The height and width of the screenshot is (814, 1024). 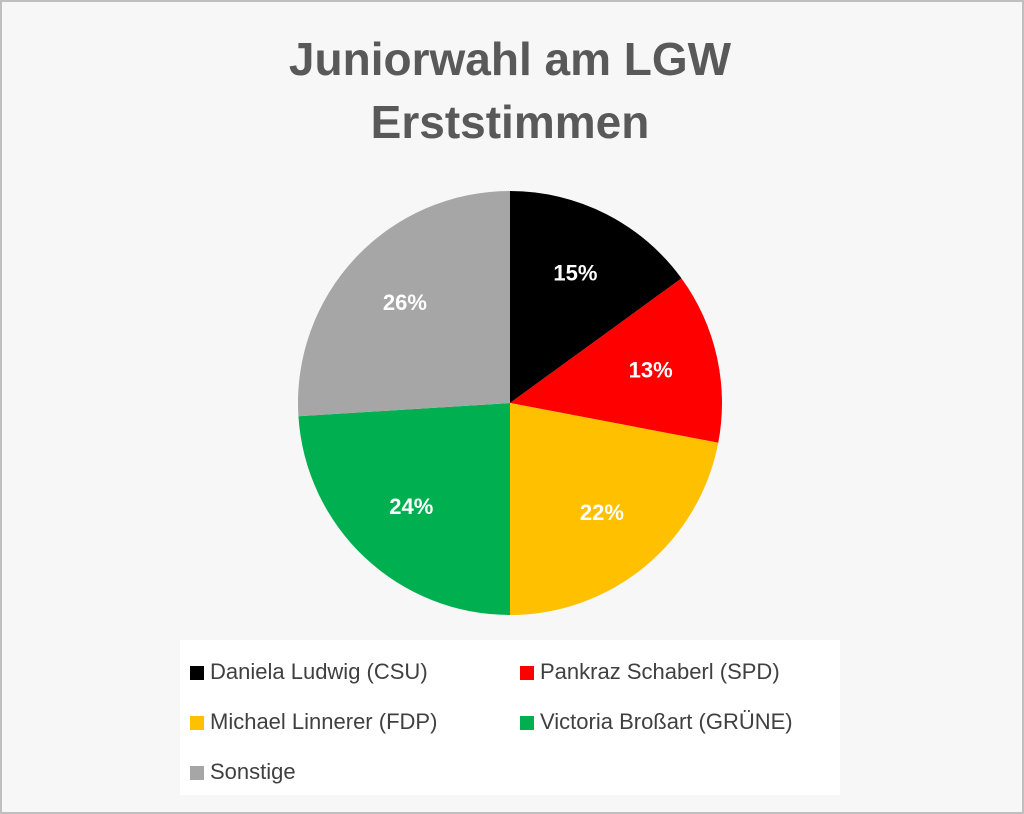 I want to click on data-label: 13%, so click(x=651, y=369).